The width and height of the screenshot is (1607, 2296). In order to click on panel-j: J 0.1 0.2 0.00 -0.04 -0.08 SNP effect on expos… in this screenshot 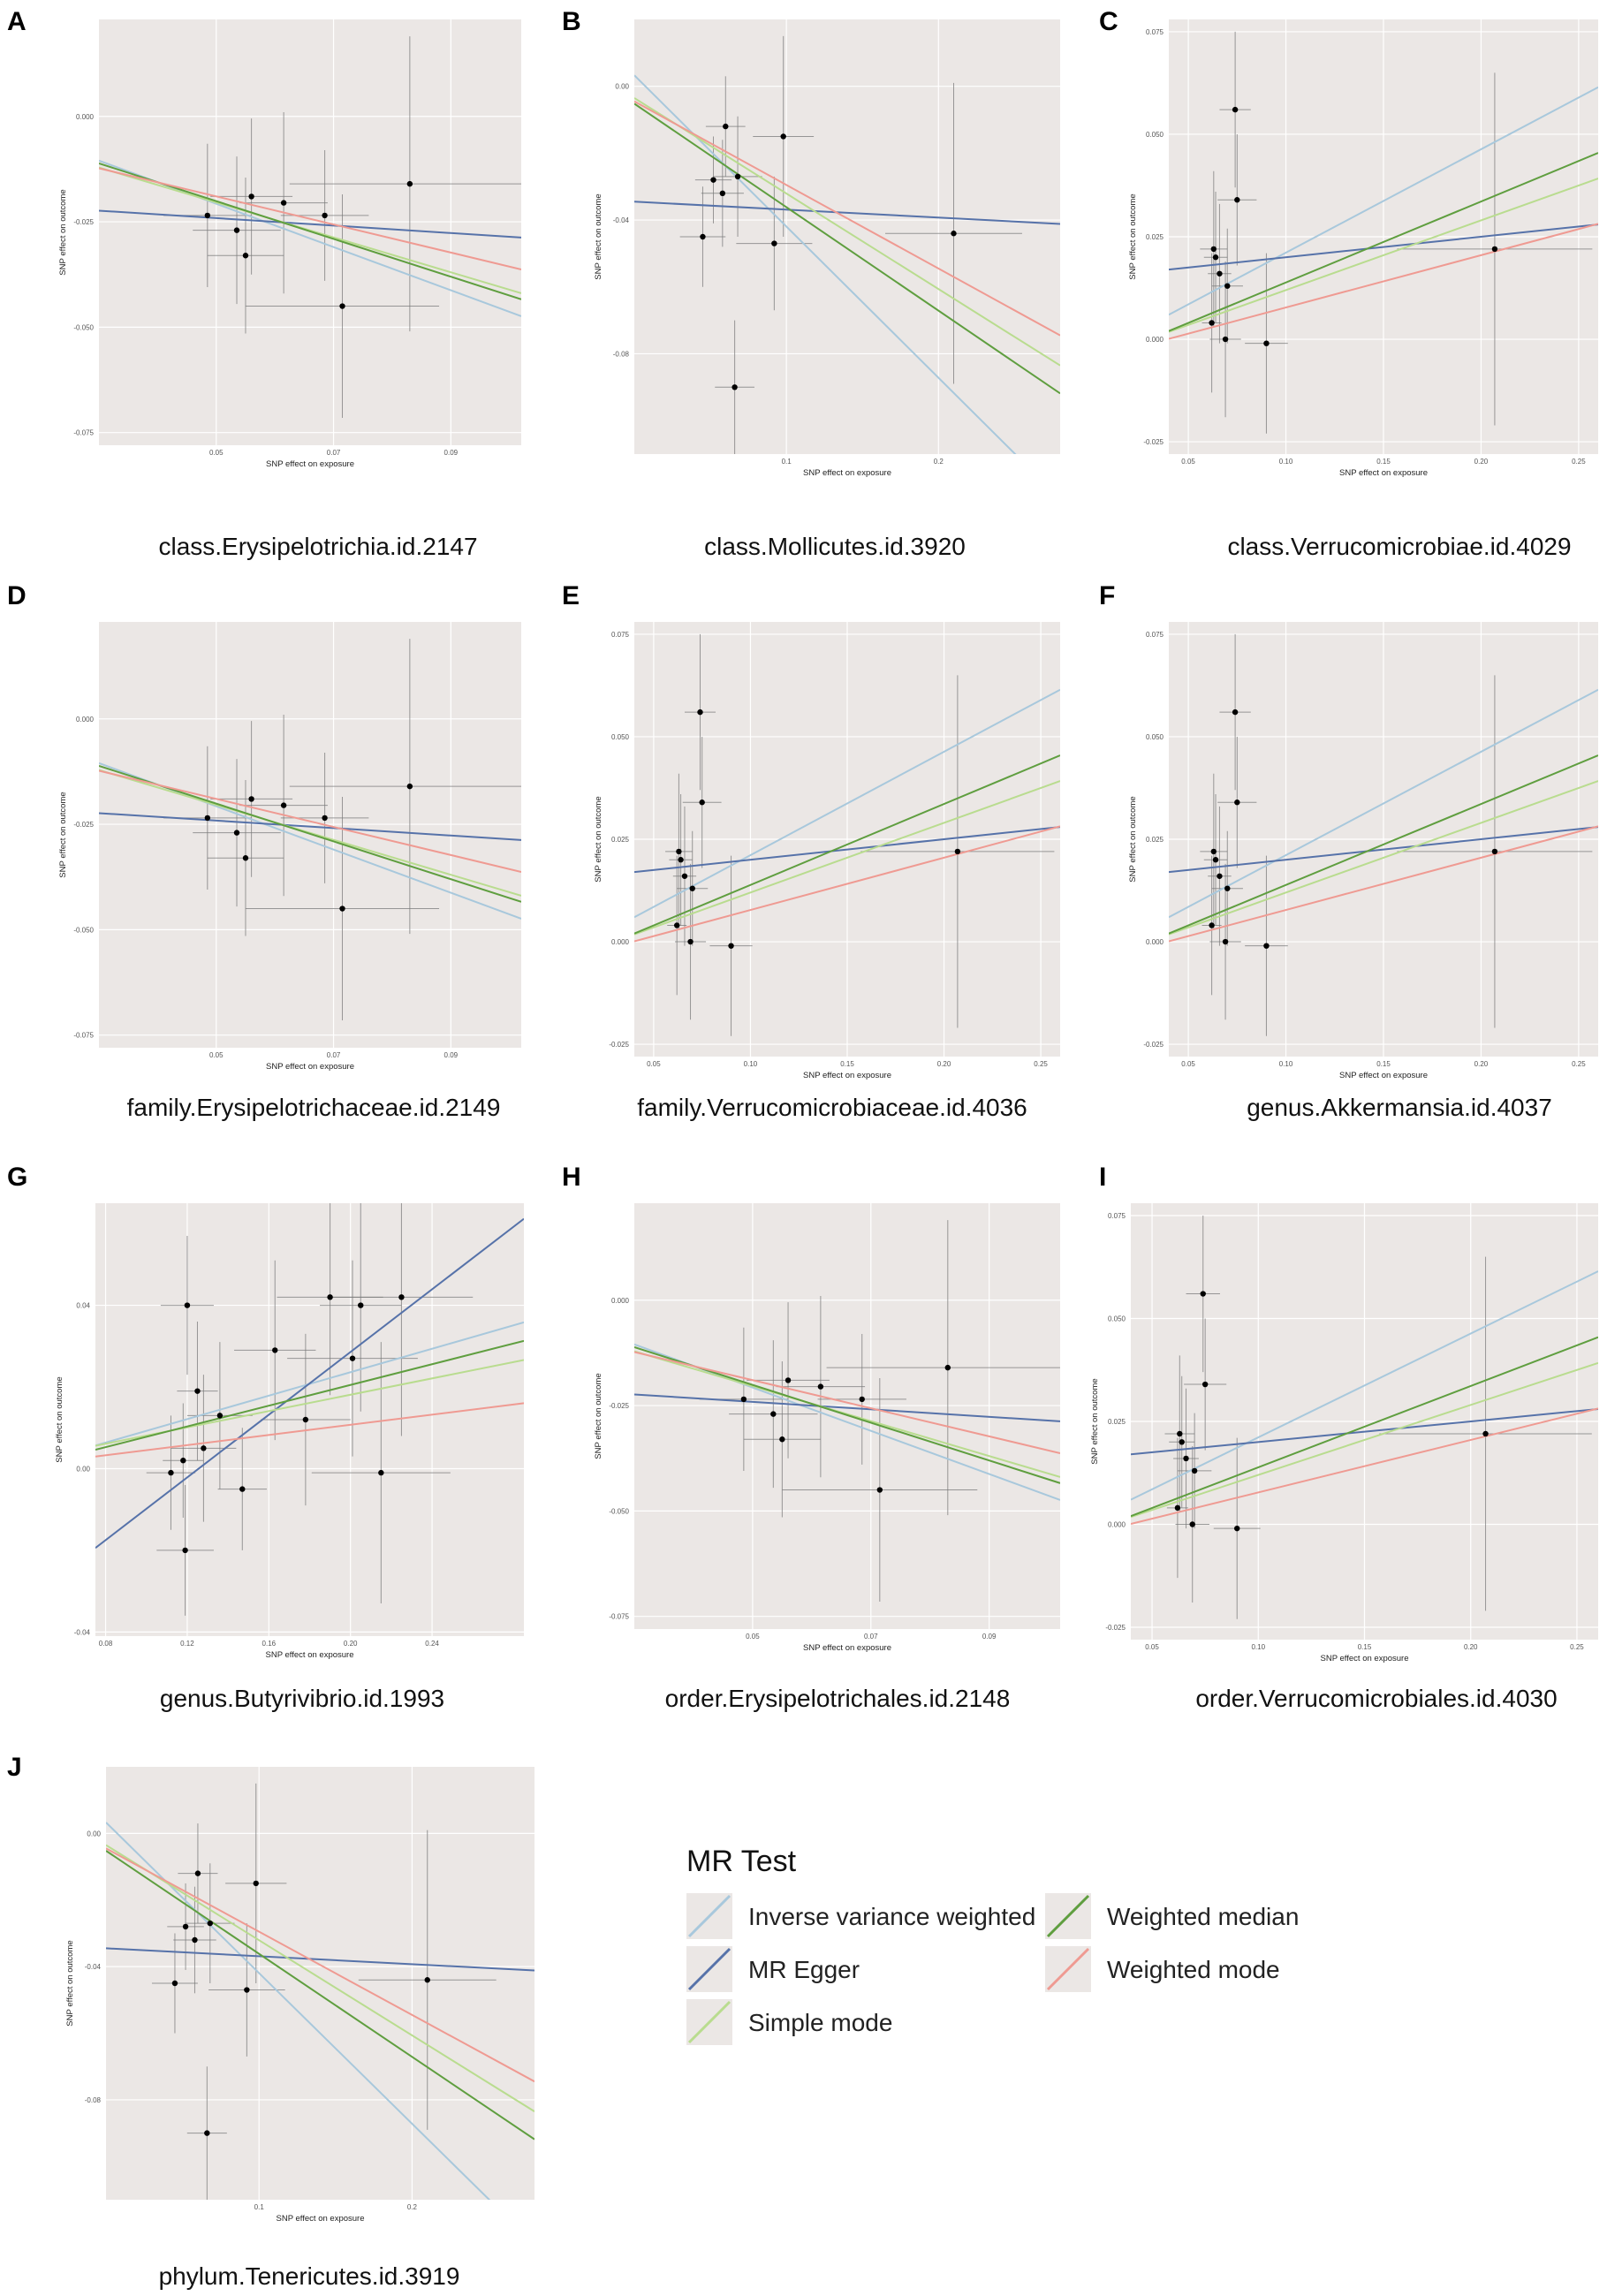, I will do `click(270, 2021)`.